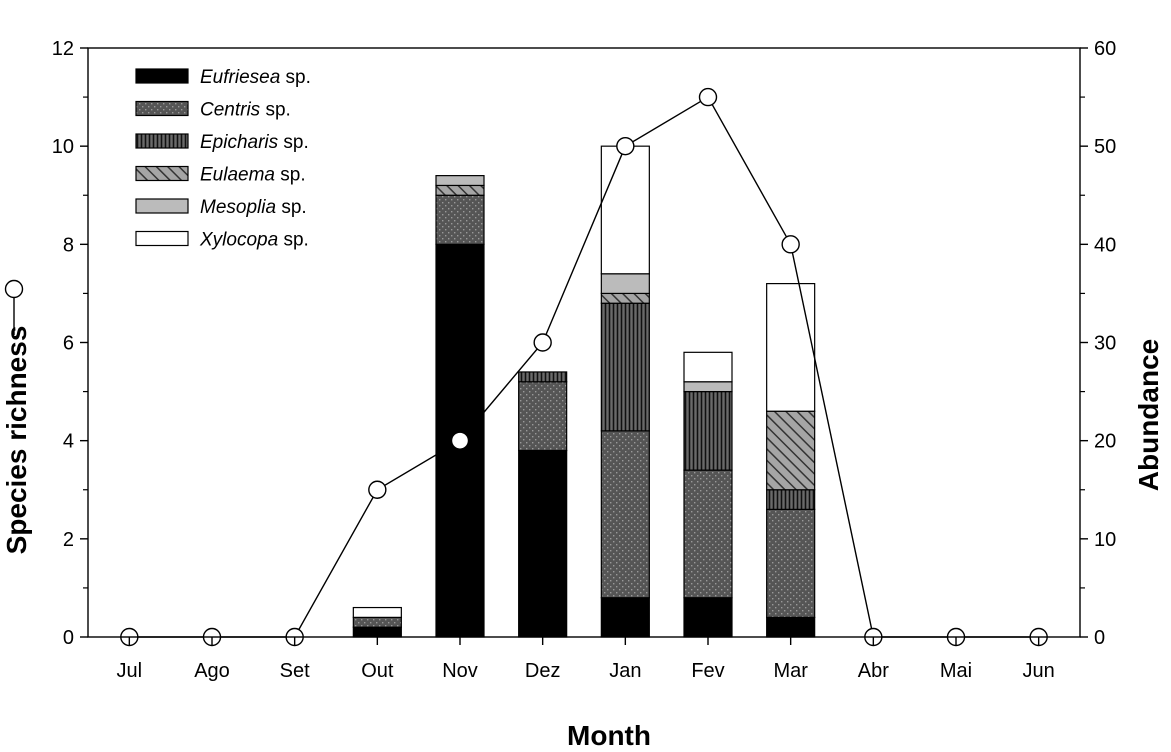  I want to click on right-tick-label-20: 20, so click(1105, 442).